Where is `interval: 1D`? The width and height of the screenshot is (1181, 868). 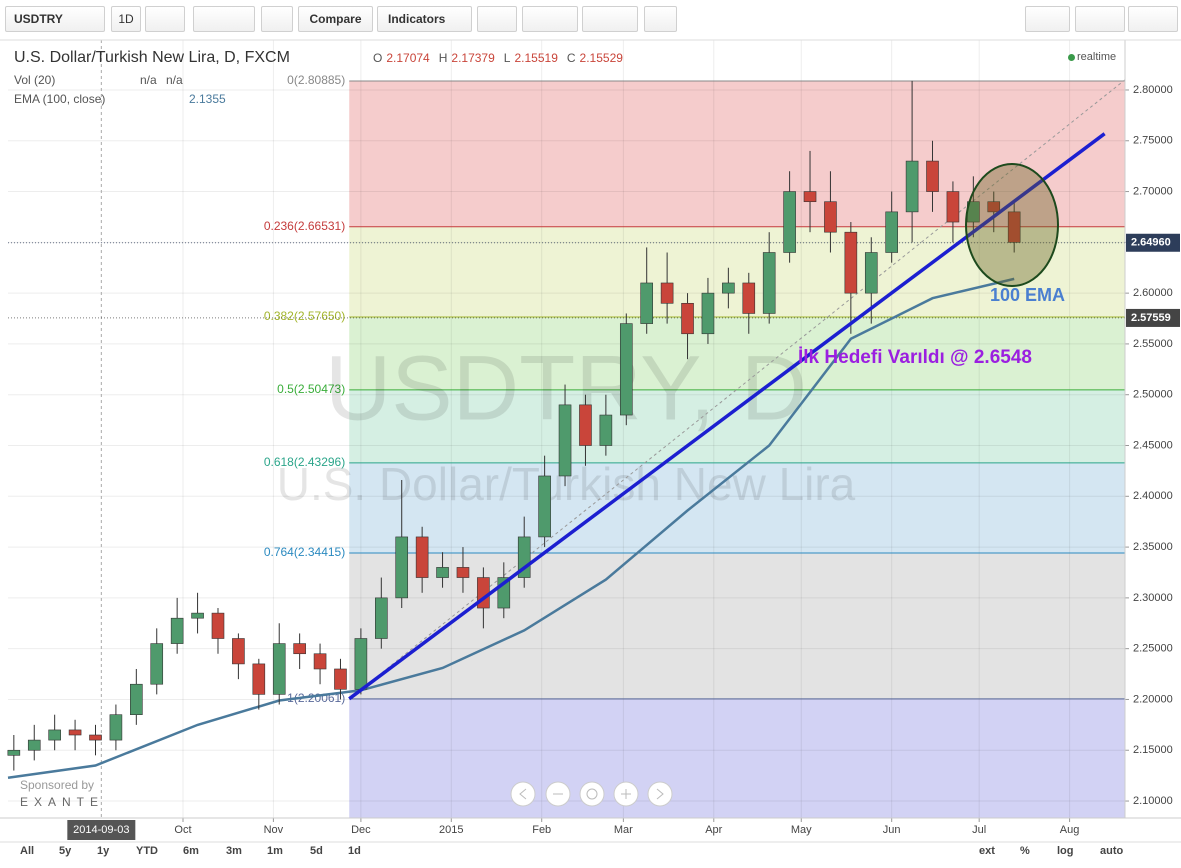
interval: 1D is located at coordinates (126, 19).